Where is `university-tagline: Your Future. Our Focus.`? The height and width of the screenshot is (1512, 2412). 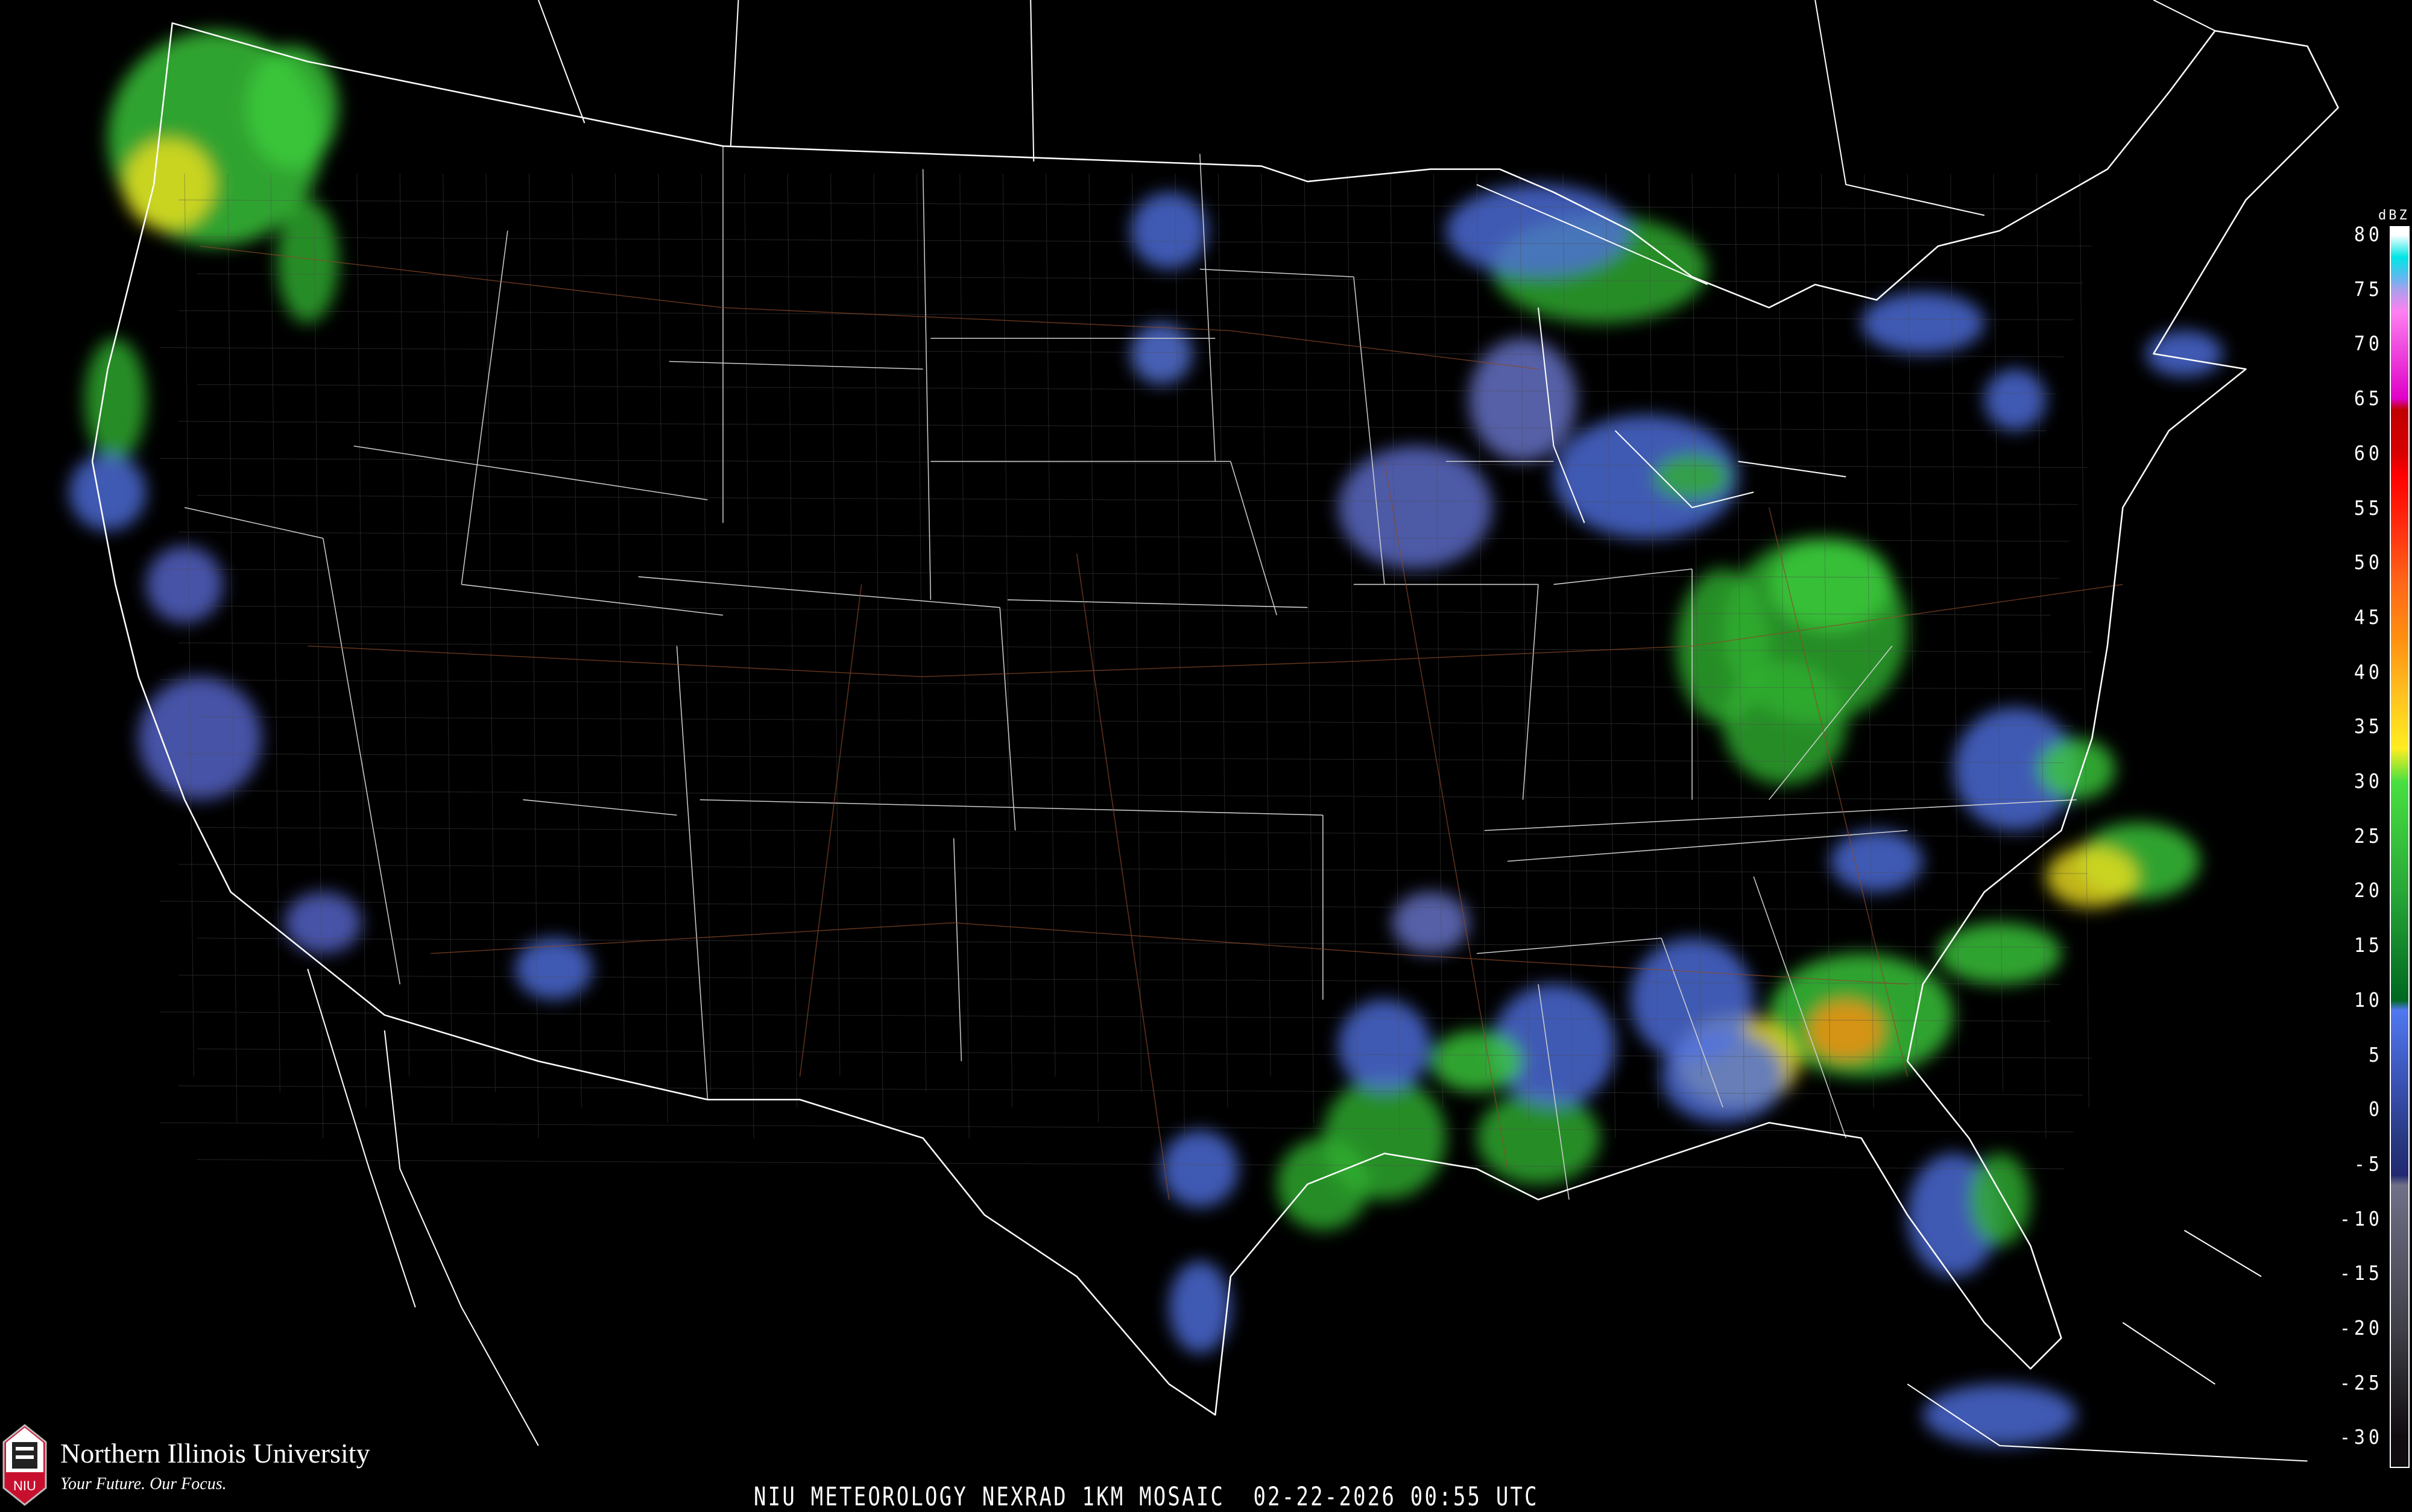 university-tagline: Your Future. Our Focus. is located at coordinates (143, 1484).